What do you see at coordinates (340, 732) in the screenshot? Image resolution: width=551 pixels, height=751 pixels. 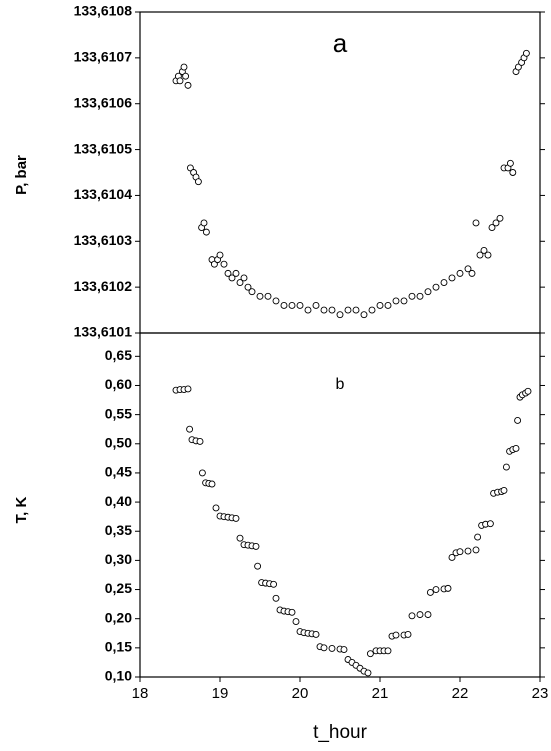 I see `x-axis-label: t_hour` at bounding box center [340, 732].